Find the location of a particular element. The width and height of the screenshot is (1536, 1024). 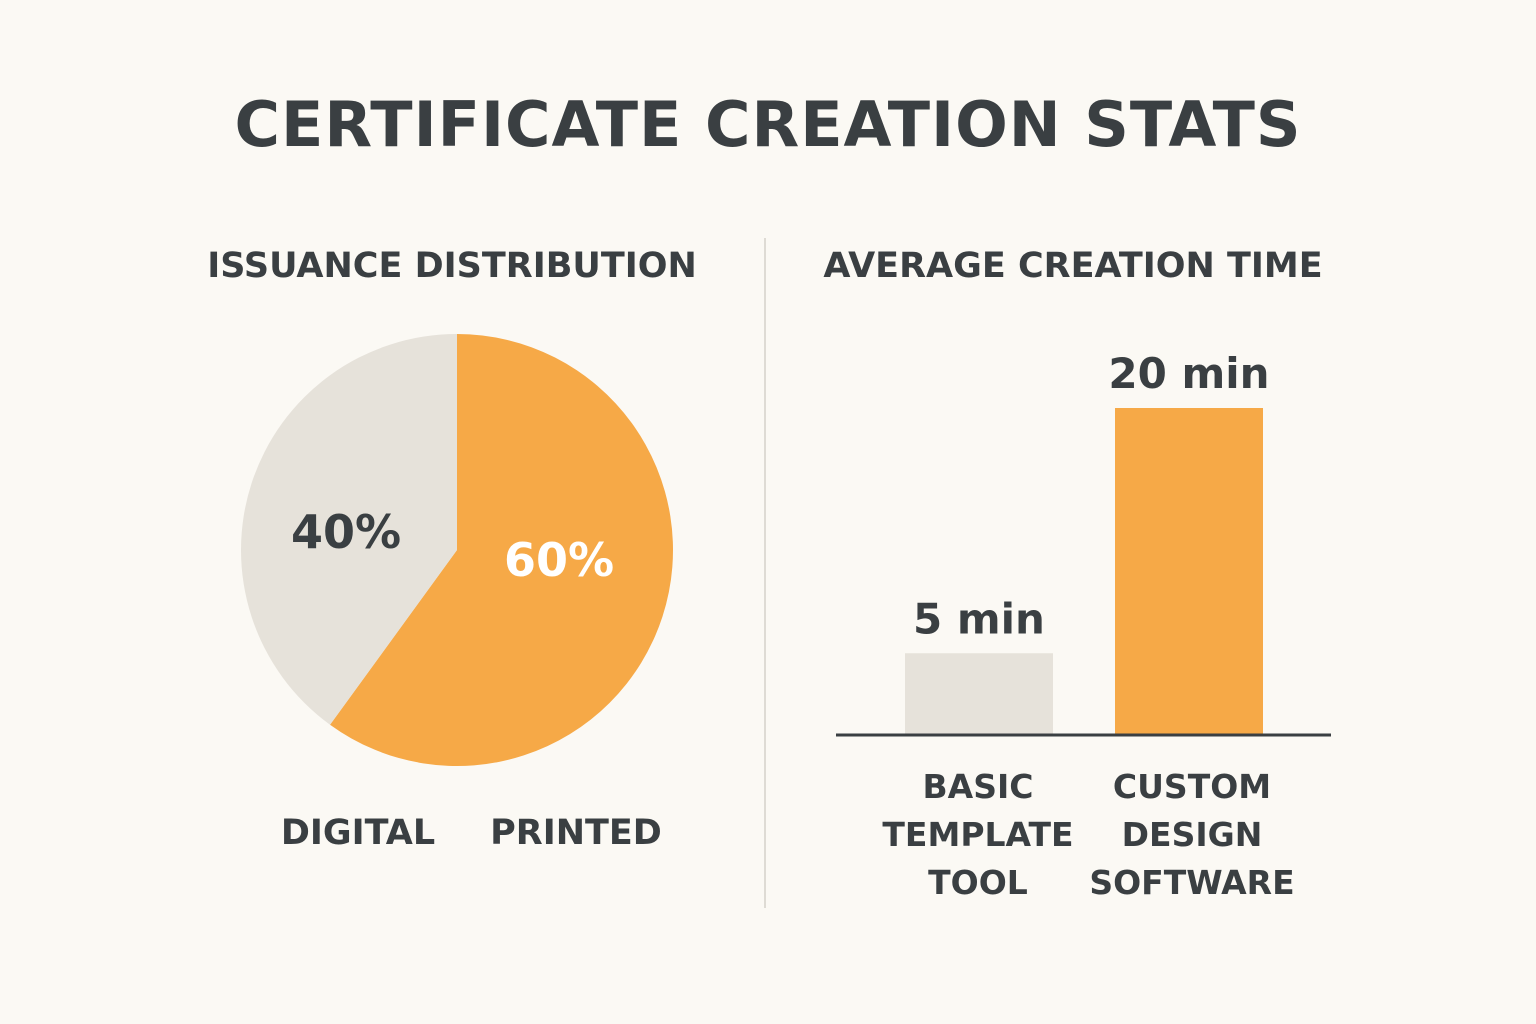

pie-legend-digital: DIGITAL is located at coordinates (358, 833).